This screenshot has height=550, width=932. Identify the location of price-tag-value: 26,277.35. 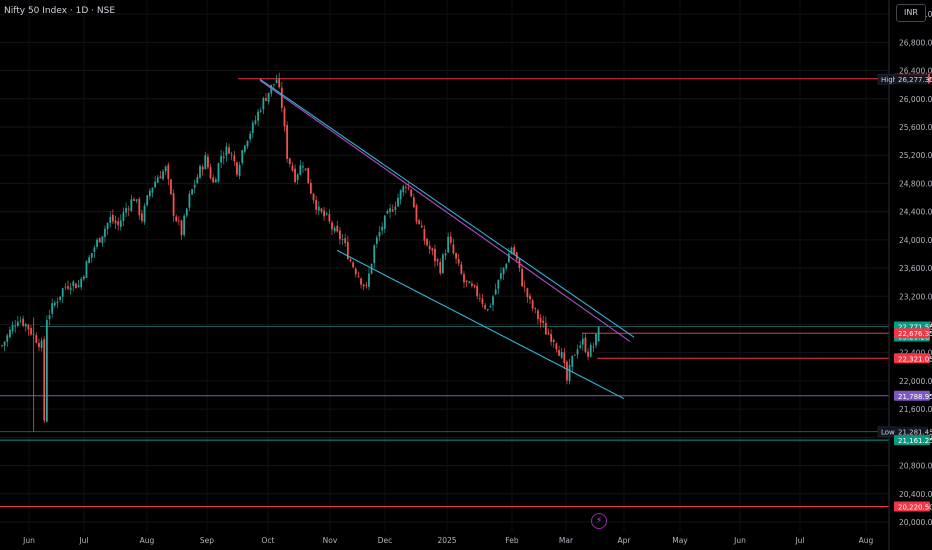
(915, 80).